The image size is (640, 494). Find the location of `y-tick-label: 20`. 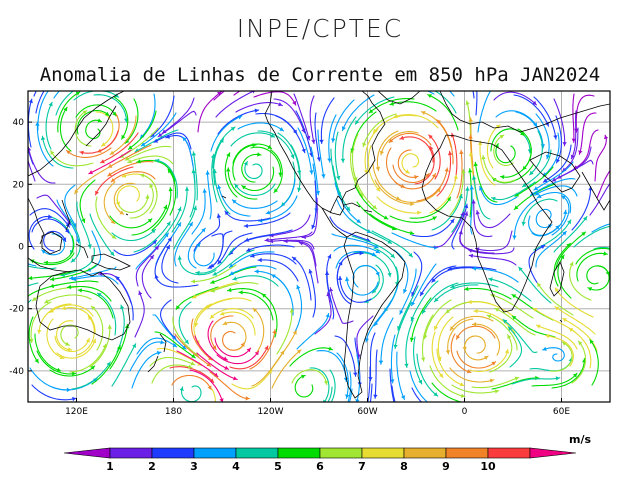

y-tick-label: 20 is located at coordinates (19, 185).